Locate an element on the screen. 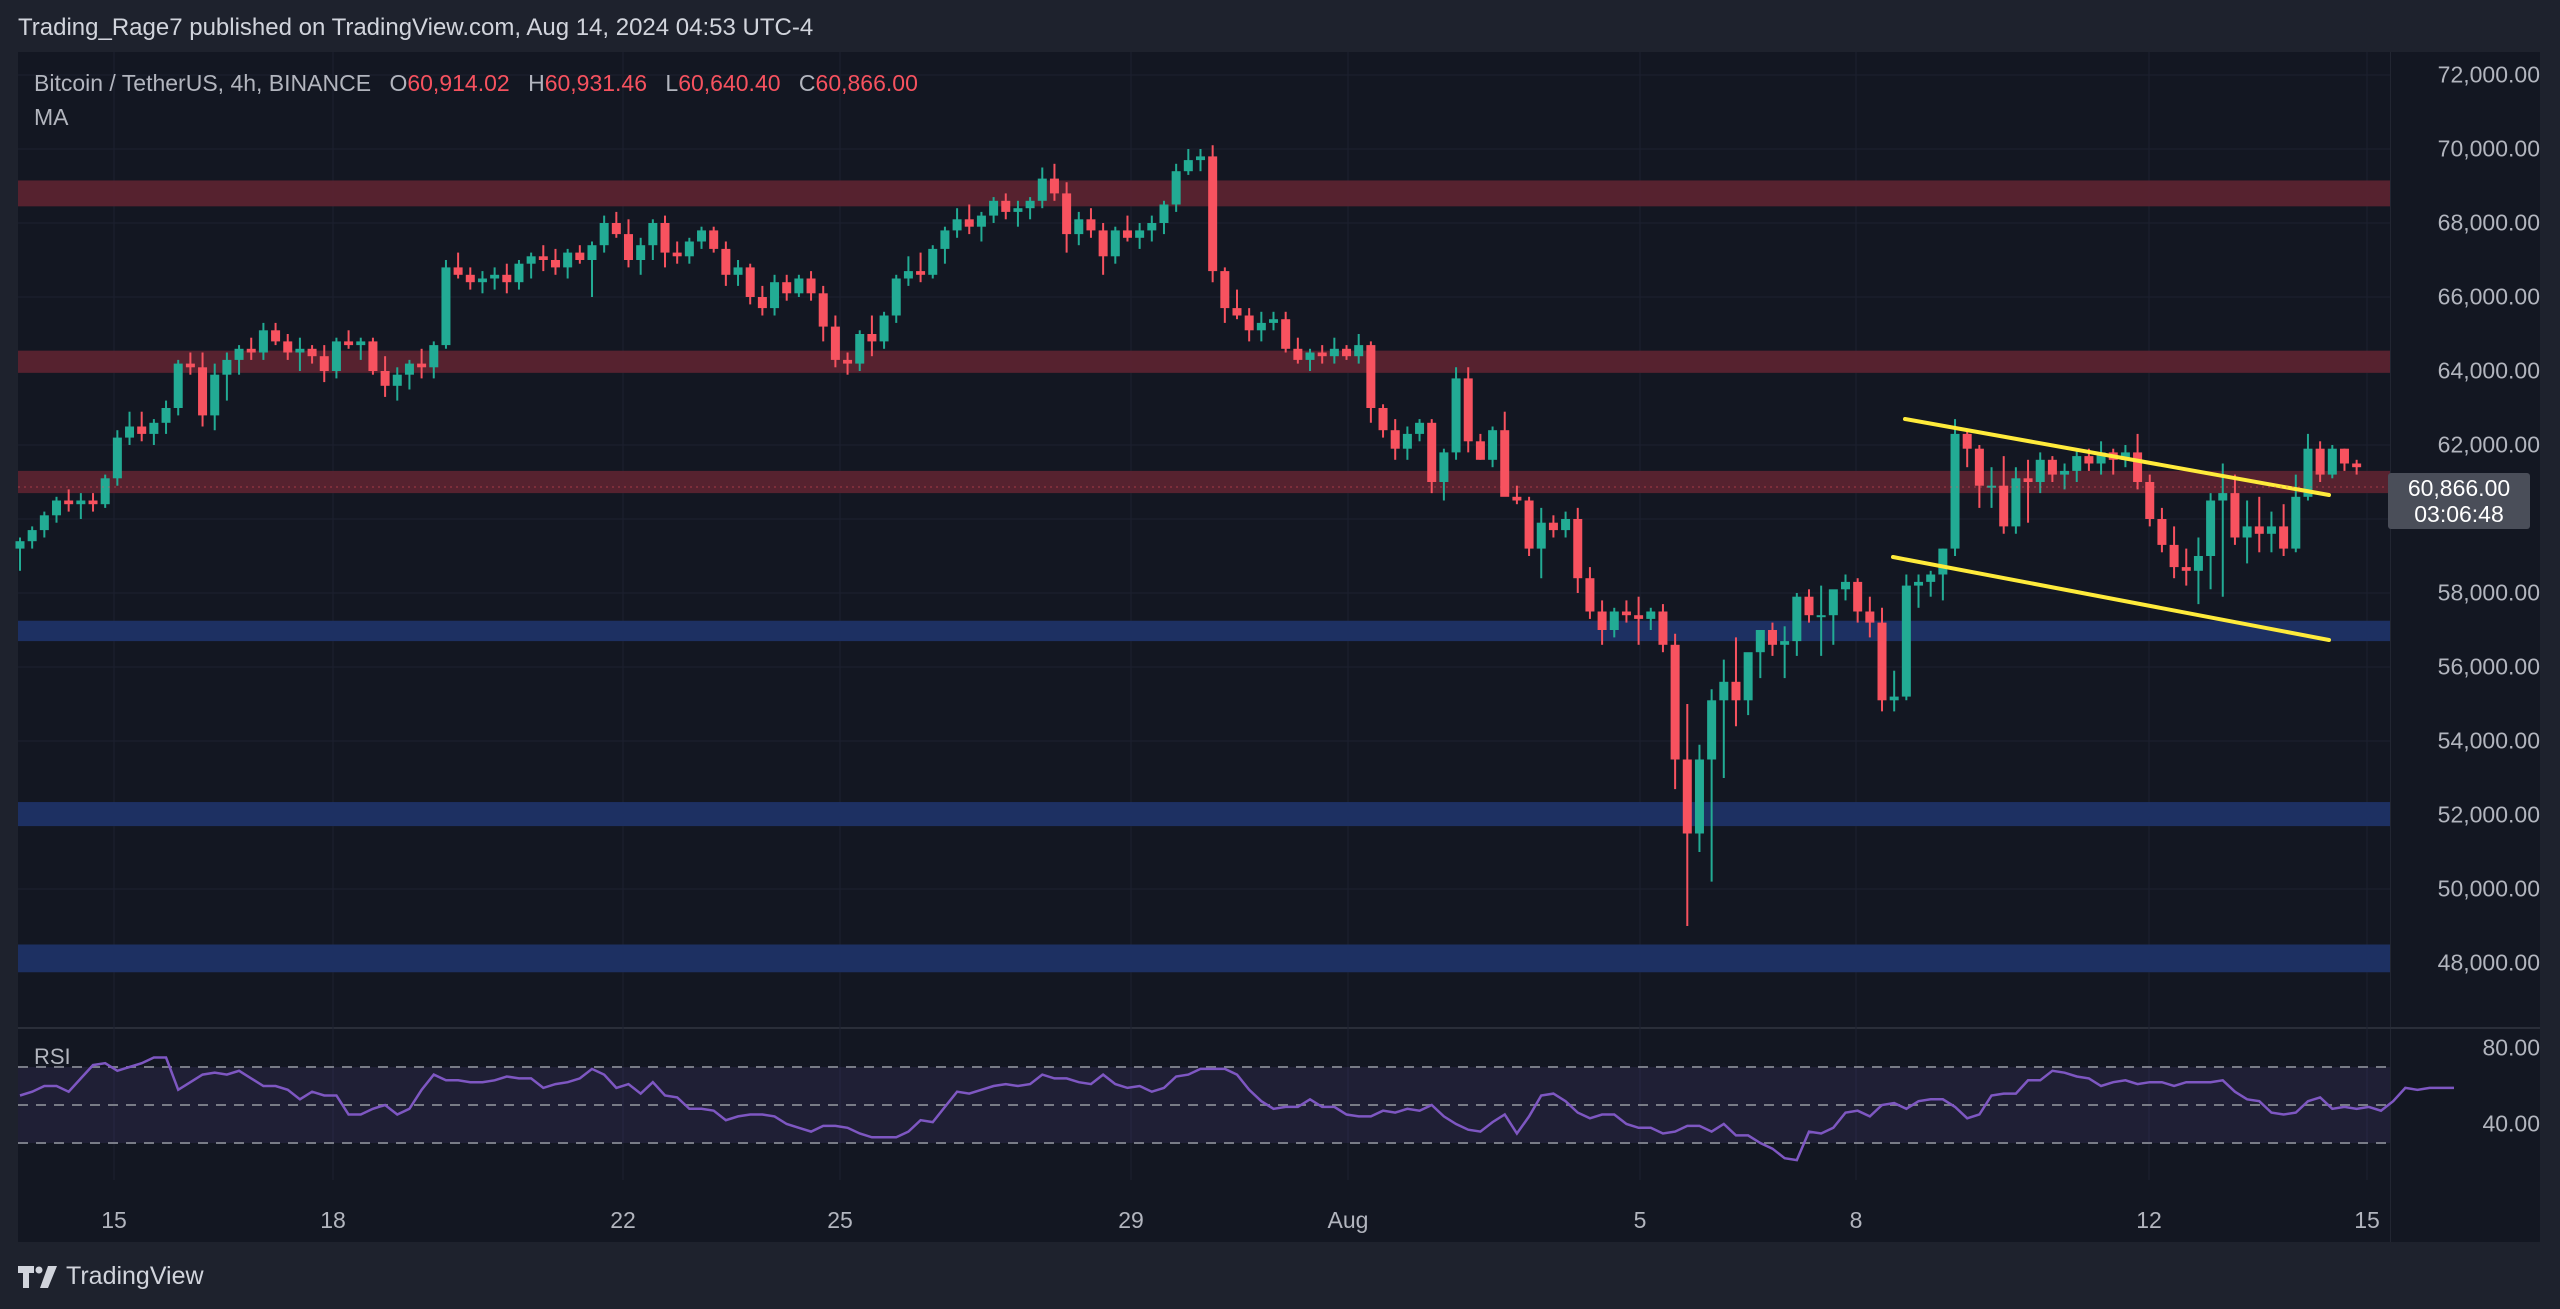 The image size is (2560, 1309). ma-indicator-label: MA is located at coordinates (51, 117).